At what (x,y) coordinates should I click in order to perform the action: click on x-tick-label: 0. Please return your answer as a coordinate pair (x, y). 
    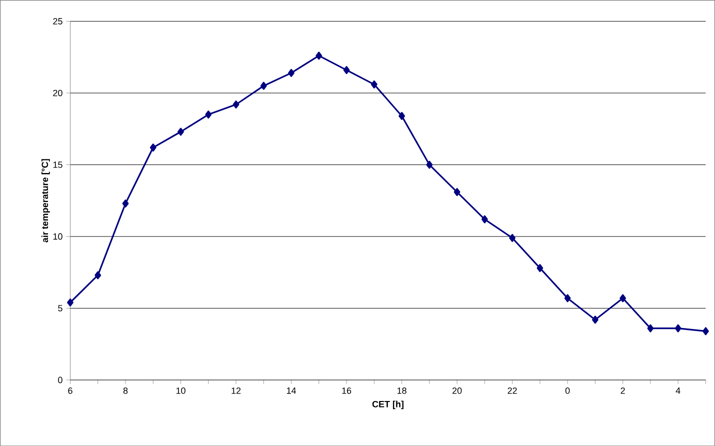
    Looking at the image, I should click on (567, 390).